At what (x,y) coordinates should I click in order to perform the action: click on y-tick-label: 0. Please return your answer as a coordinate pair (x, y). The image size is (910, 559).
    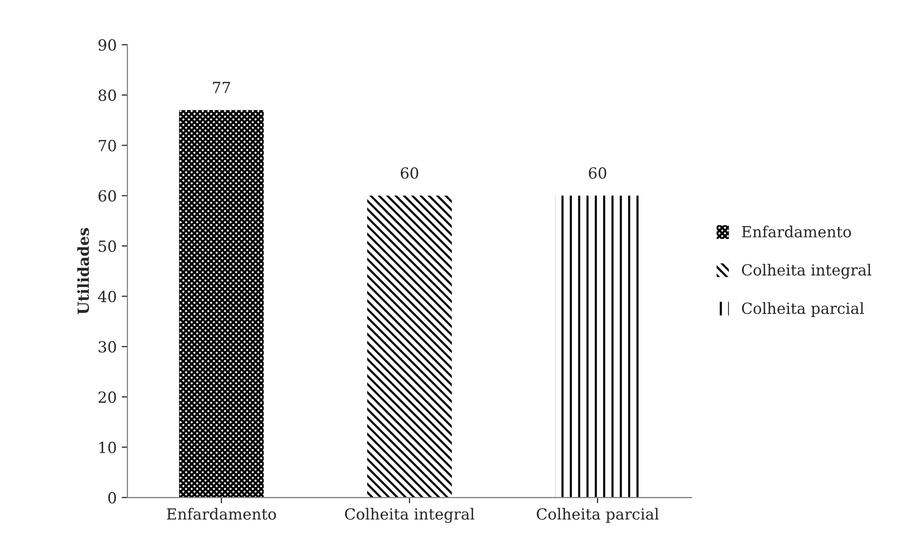
    Looking at the image, I should click on (112, 498).